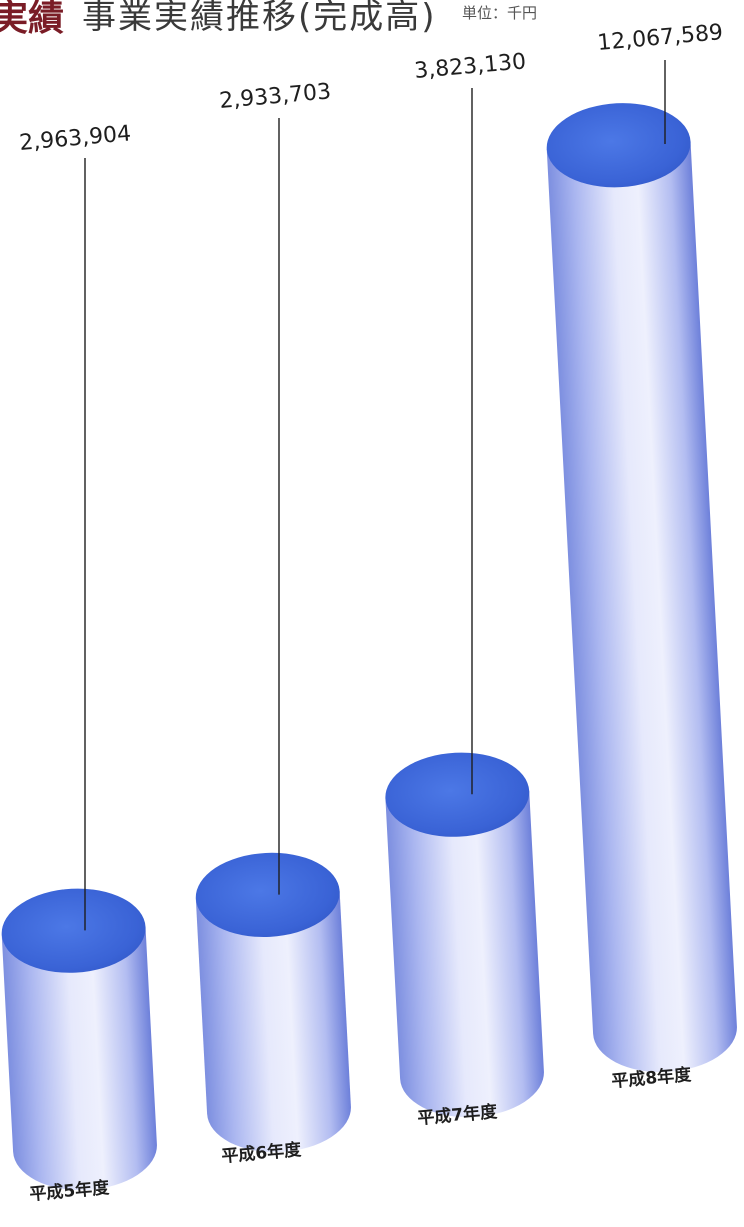  Describe the element at coordinates (32, 19) in the screenshot. I see `header-mark: 実績` at that location.